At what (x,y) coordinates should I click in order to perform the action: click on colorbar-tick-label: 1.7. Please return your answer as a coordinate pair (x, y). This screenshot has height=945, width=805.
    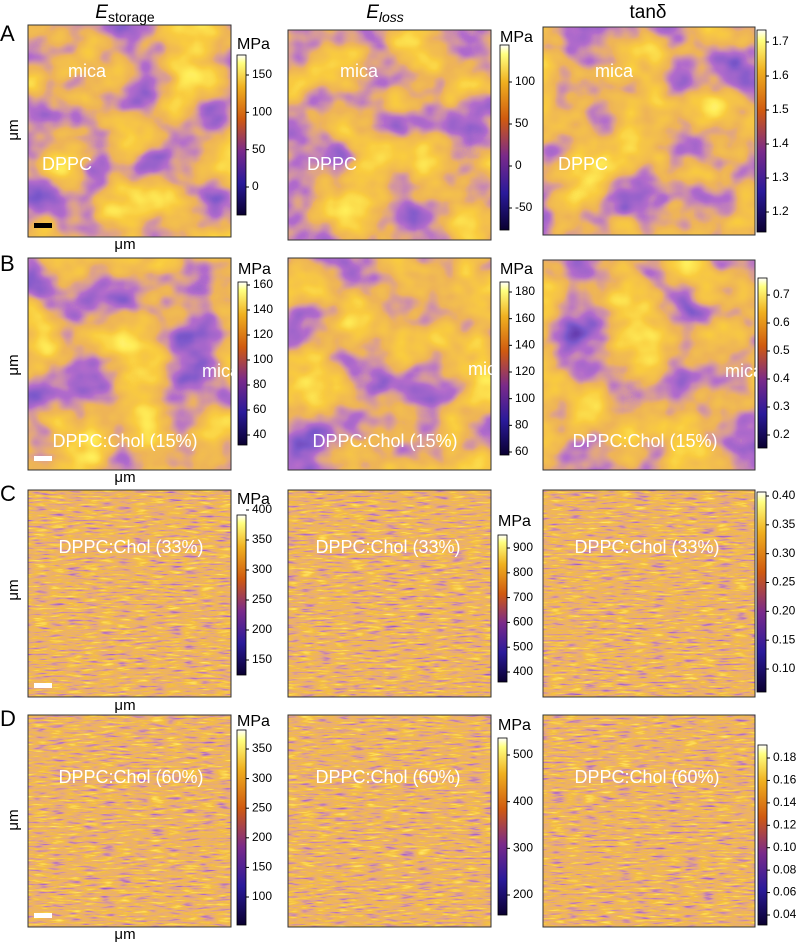
    Looking at the image, I should click on (780, 41).